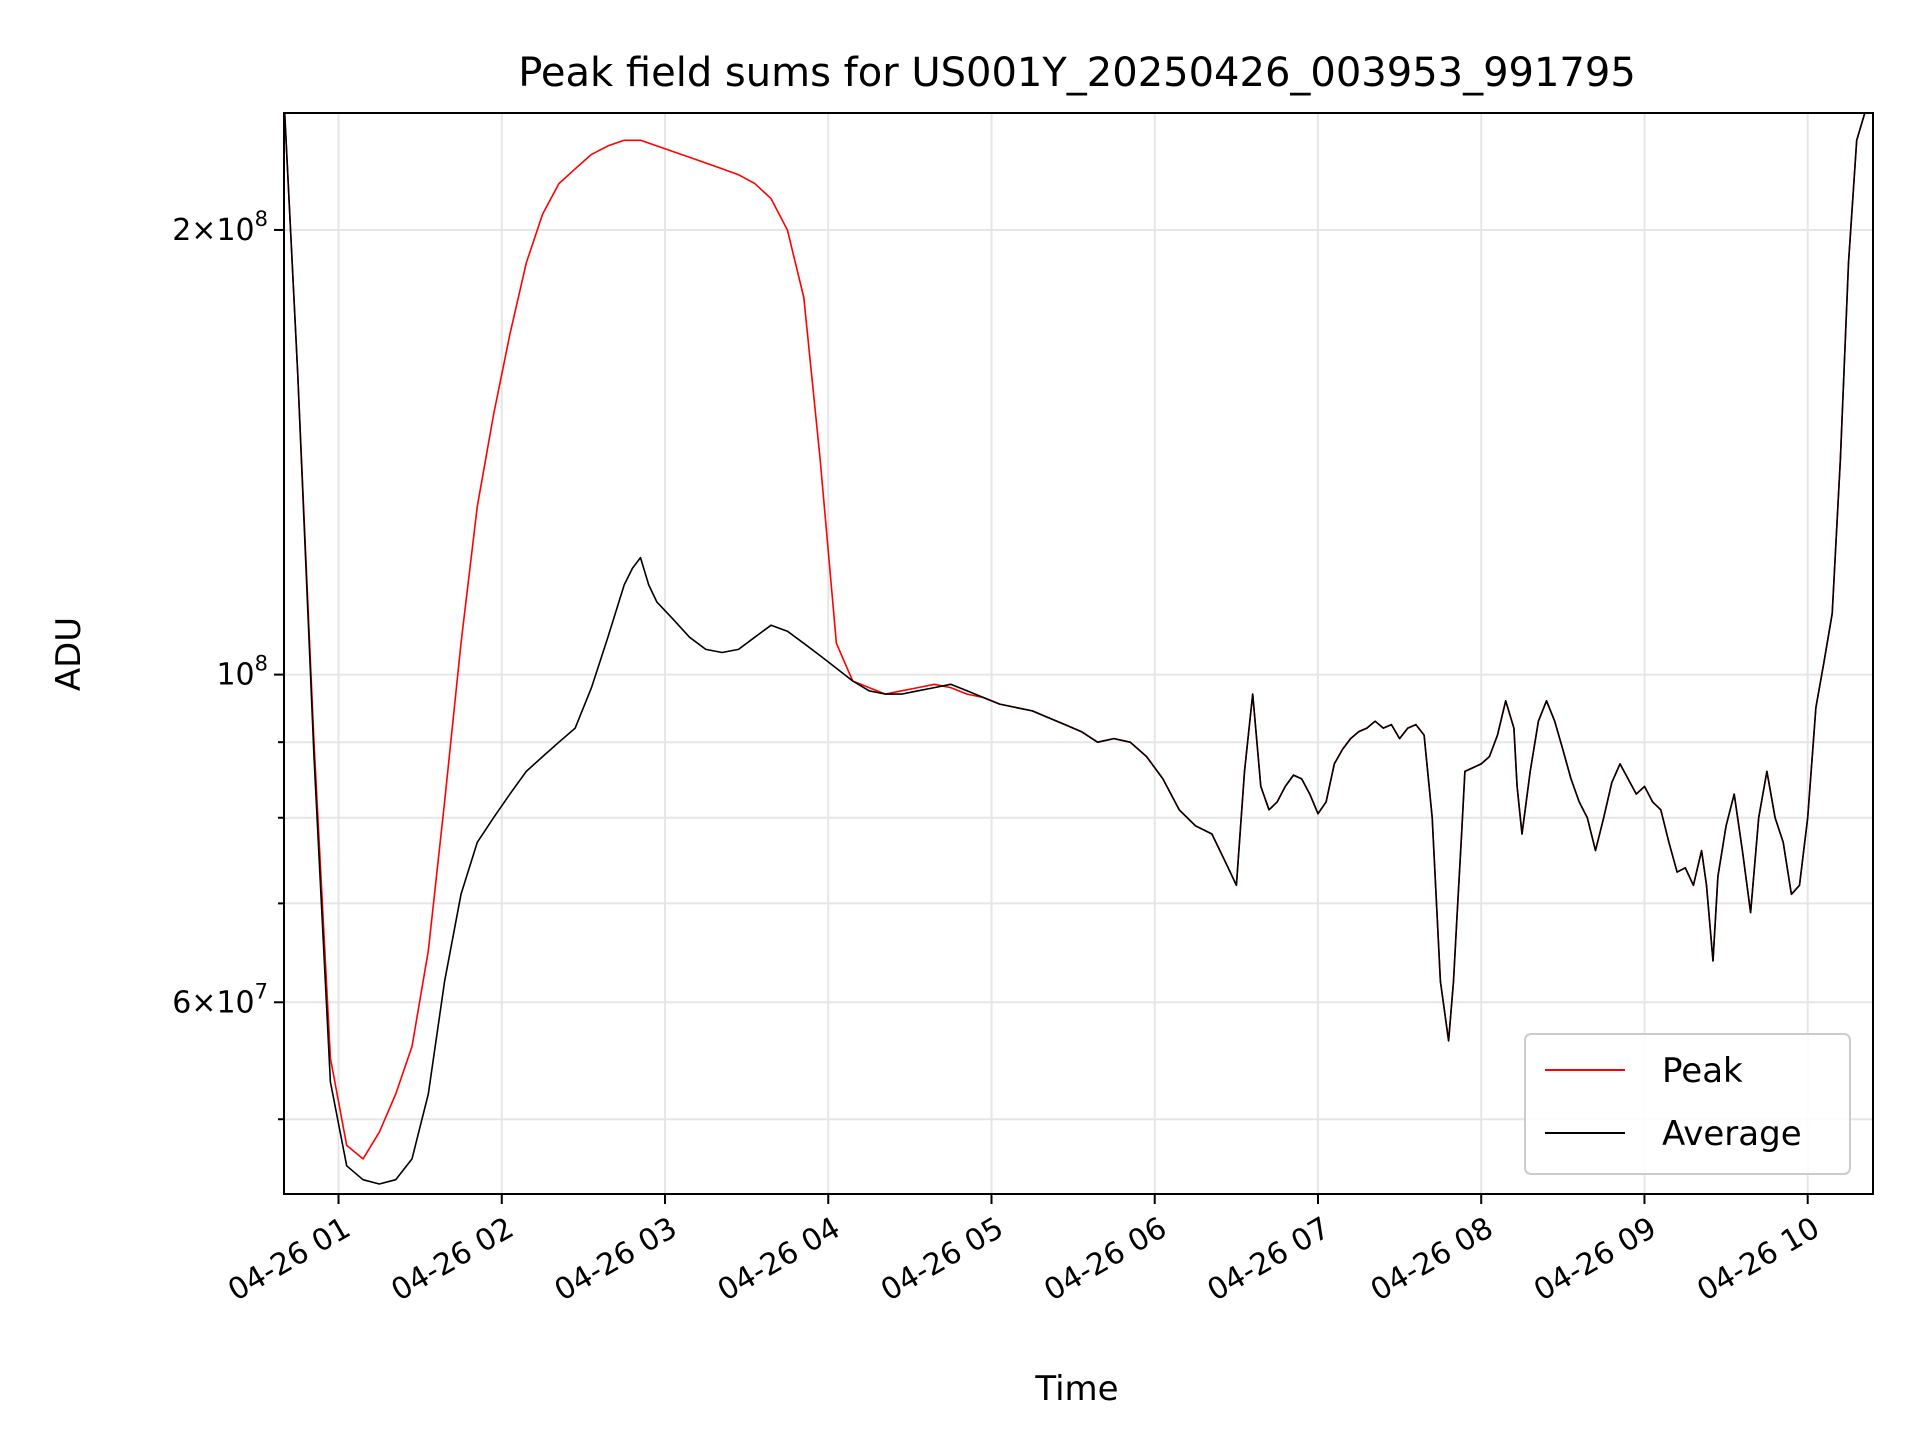 The width and height of the screenshot is (1920, 1440). I want to click on x-axis-label: Time, so click(1076, 1389).